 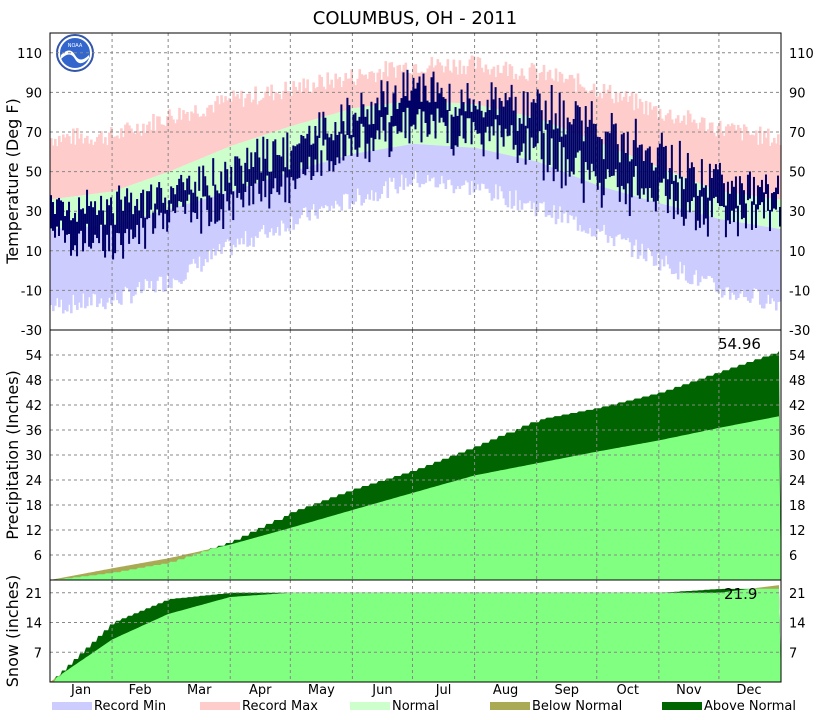 I want to click on precip-tick-left: 6, so click(x=38, y=556).